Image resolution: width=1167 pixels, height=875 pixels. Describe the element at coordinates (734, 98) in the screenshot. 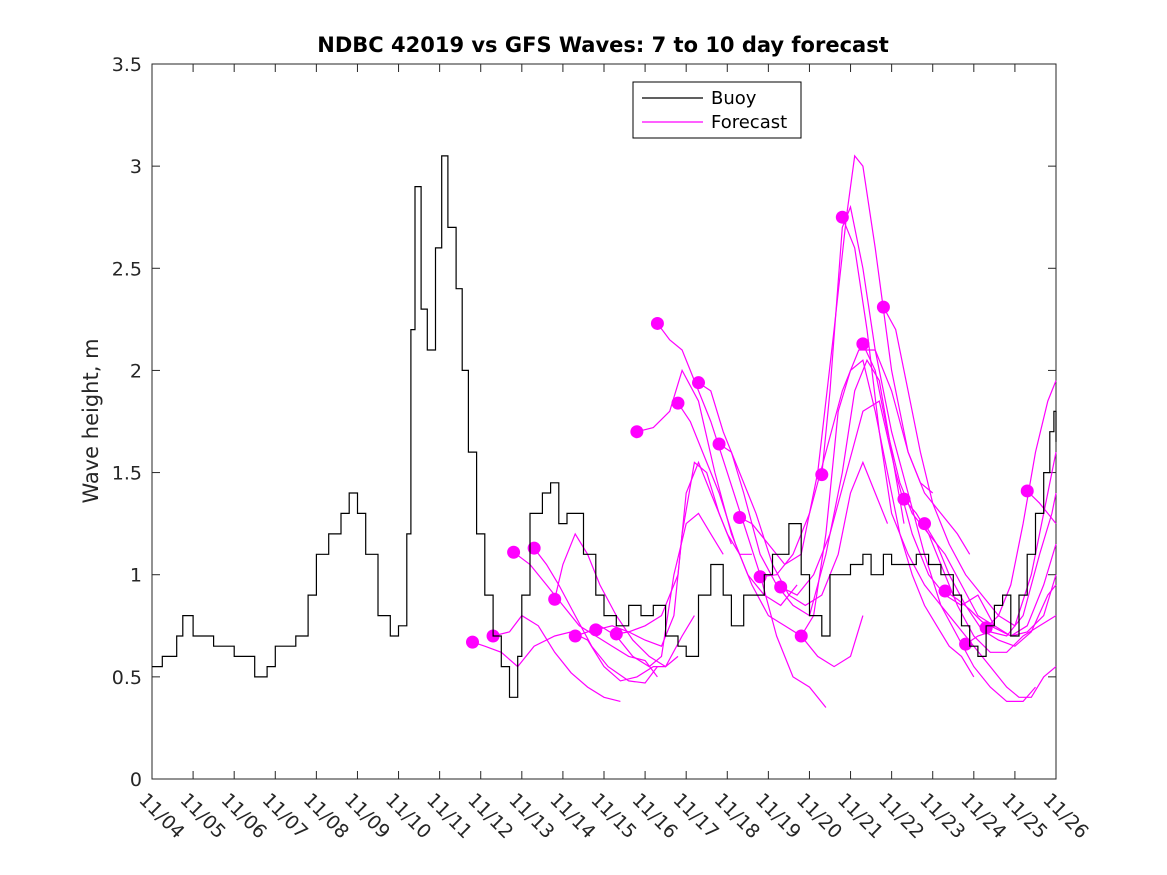

I see `legend-label-buoy: Buoy` at that location.